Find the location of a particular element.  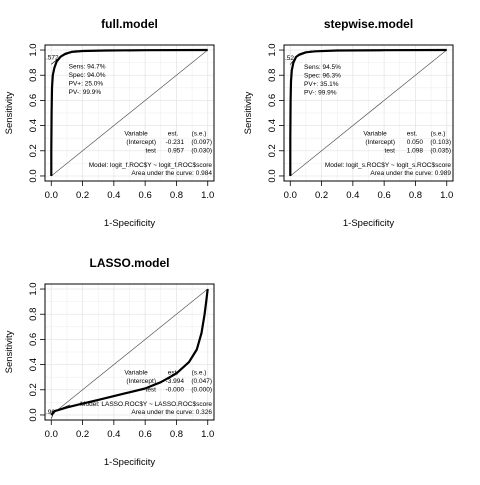

coef-table-cell: 0.050 is located at coordinates (415, 142).